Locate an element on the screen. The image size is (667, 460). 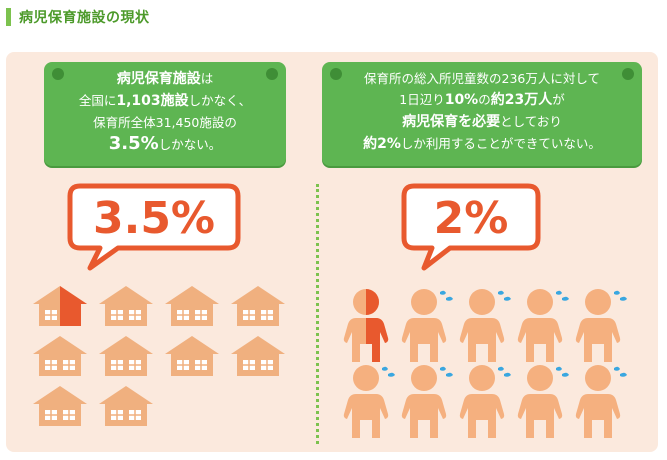
dotted-divider is located at coordinates (317, 314).